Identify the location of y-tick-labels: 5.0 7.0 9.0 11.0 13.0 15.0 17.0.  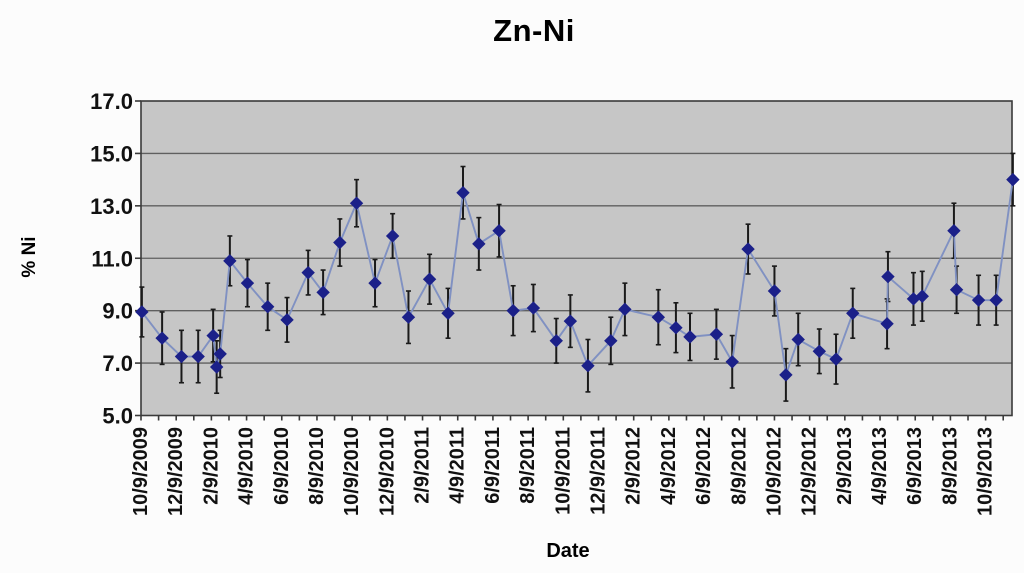
(111, 259).